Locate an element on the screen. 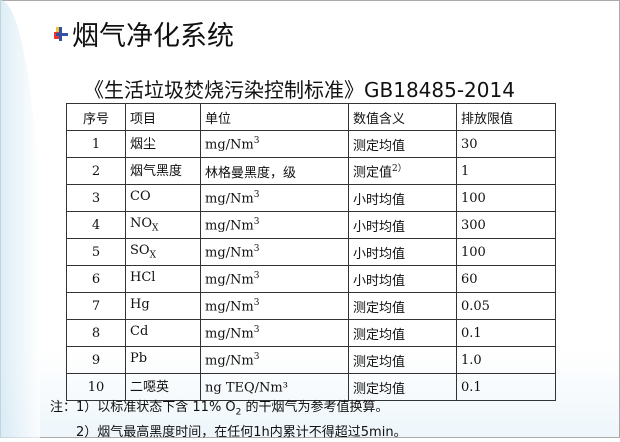 This screenshot has height=442, width=620. cell-no: 10 is located at coordinates (96, 387).